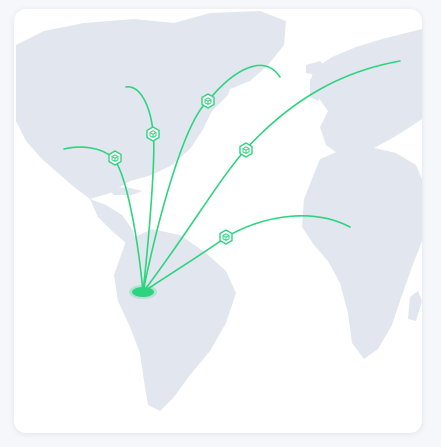 Image resolution: width=441 pixels, height=447 pixels. What do you see at coordinates (180, 169) in the screenshot?
I see `route-icons` at bounding box center [180, 169].